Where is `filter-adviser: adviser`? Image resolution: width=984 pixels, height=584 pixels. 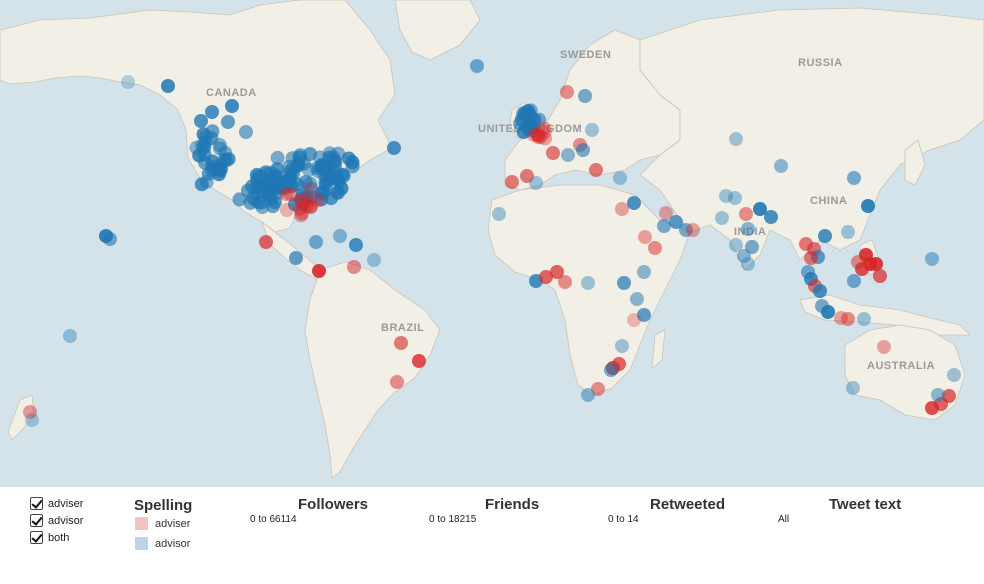
filter-adviser: adviser is located at coordinates (56, 503).